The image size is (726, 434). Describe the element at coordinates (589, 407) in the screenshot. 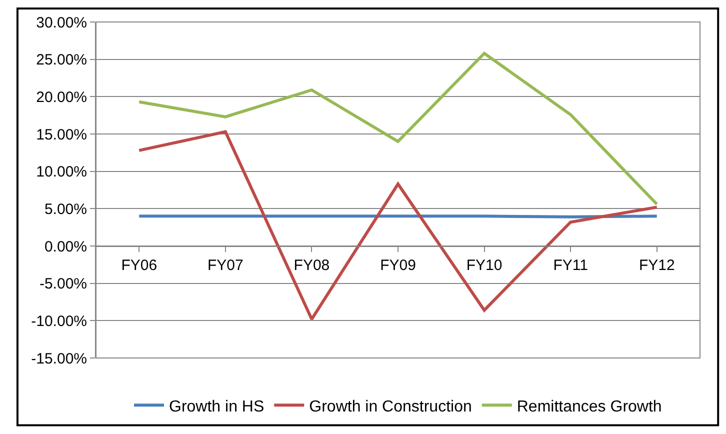

I see `legend-label: Remittances Growth` at that location.